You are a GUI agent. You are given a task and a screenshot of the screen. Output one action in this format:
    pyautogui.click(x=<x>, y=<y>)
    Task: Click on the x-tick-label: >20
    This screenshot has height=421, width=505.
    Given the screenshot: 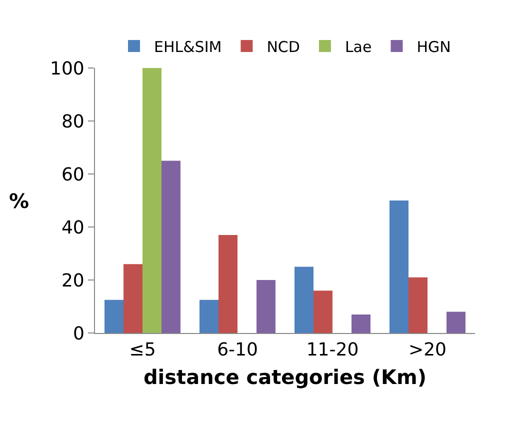 What is the action you would take?
    pyautogui.click(x=427, y=350)
    